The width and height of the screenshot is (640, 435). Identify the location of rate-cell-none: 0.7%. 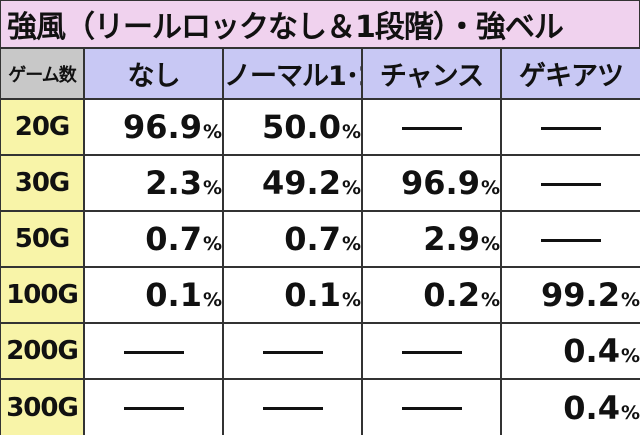
(153, 239).